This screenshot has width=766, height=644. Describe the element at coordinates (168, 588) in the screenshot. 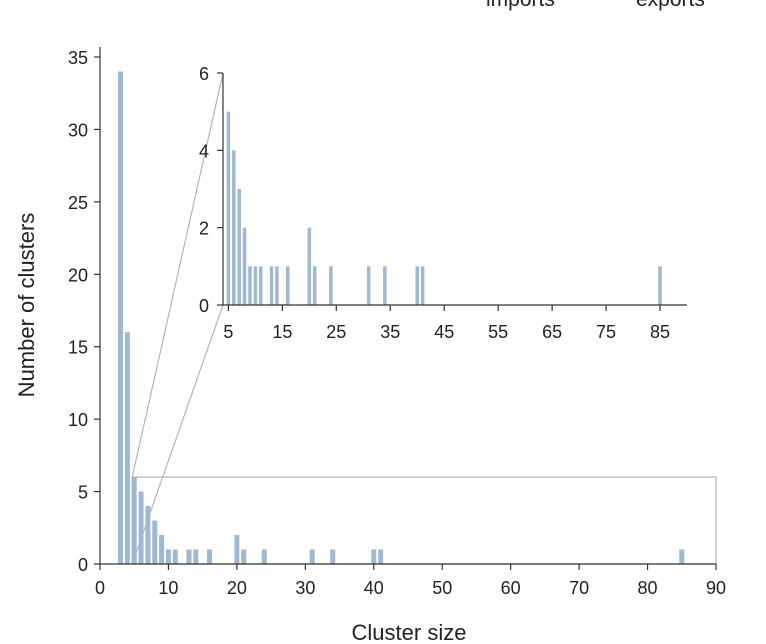

I see `x-tick-label: 10` at that location.